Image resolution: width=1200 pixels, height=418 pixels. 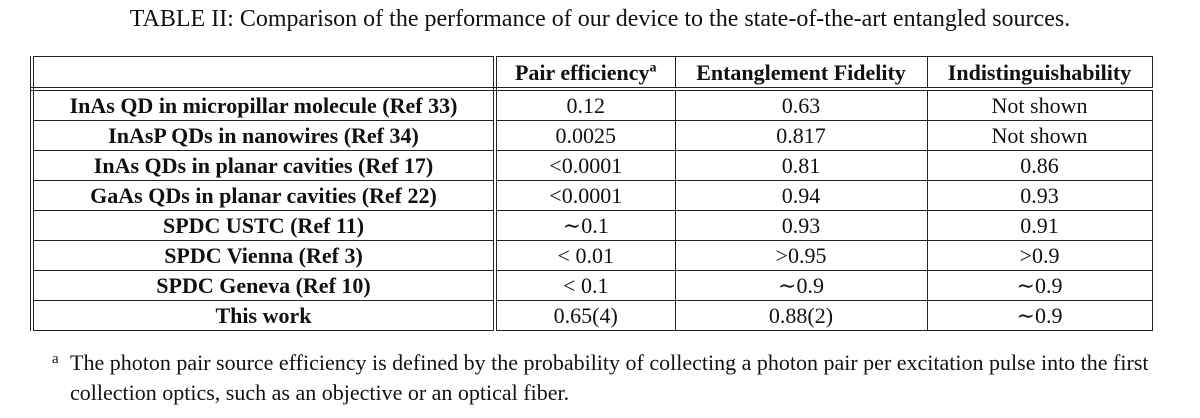 I want to click on header-cell: Entanglement Fidelity, so click(x=801, y=73).